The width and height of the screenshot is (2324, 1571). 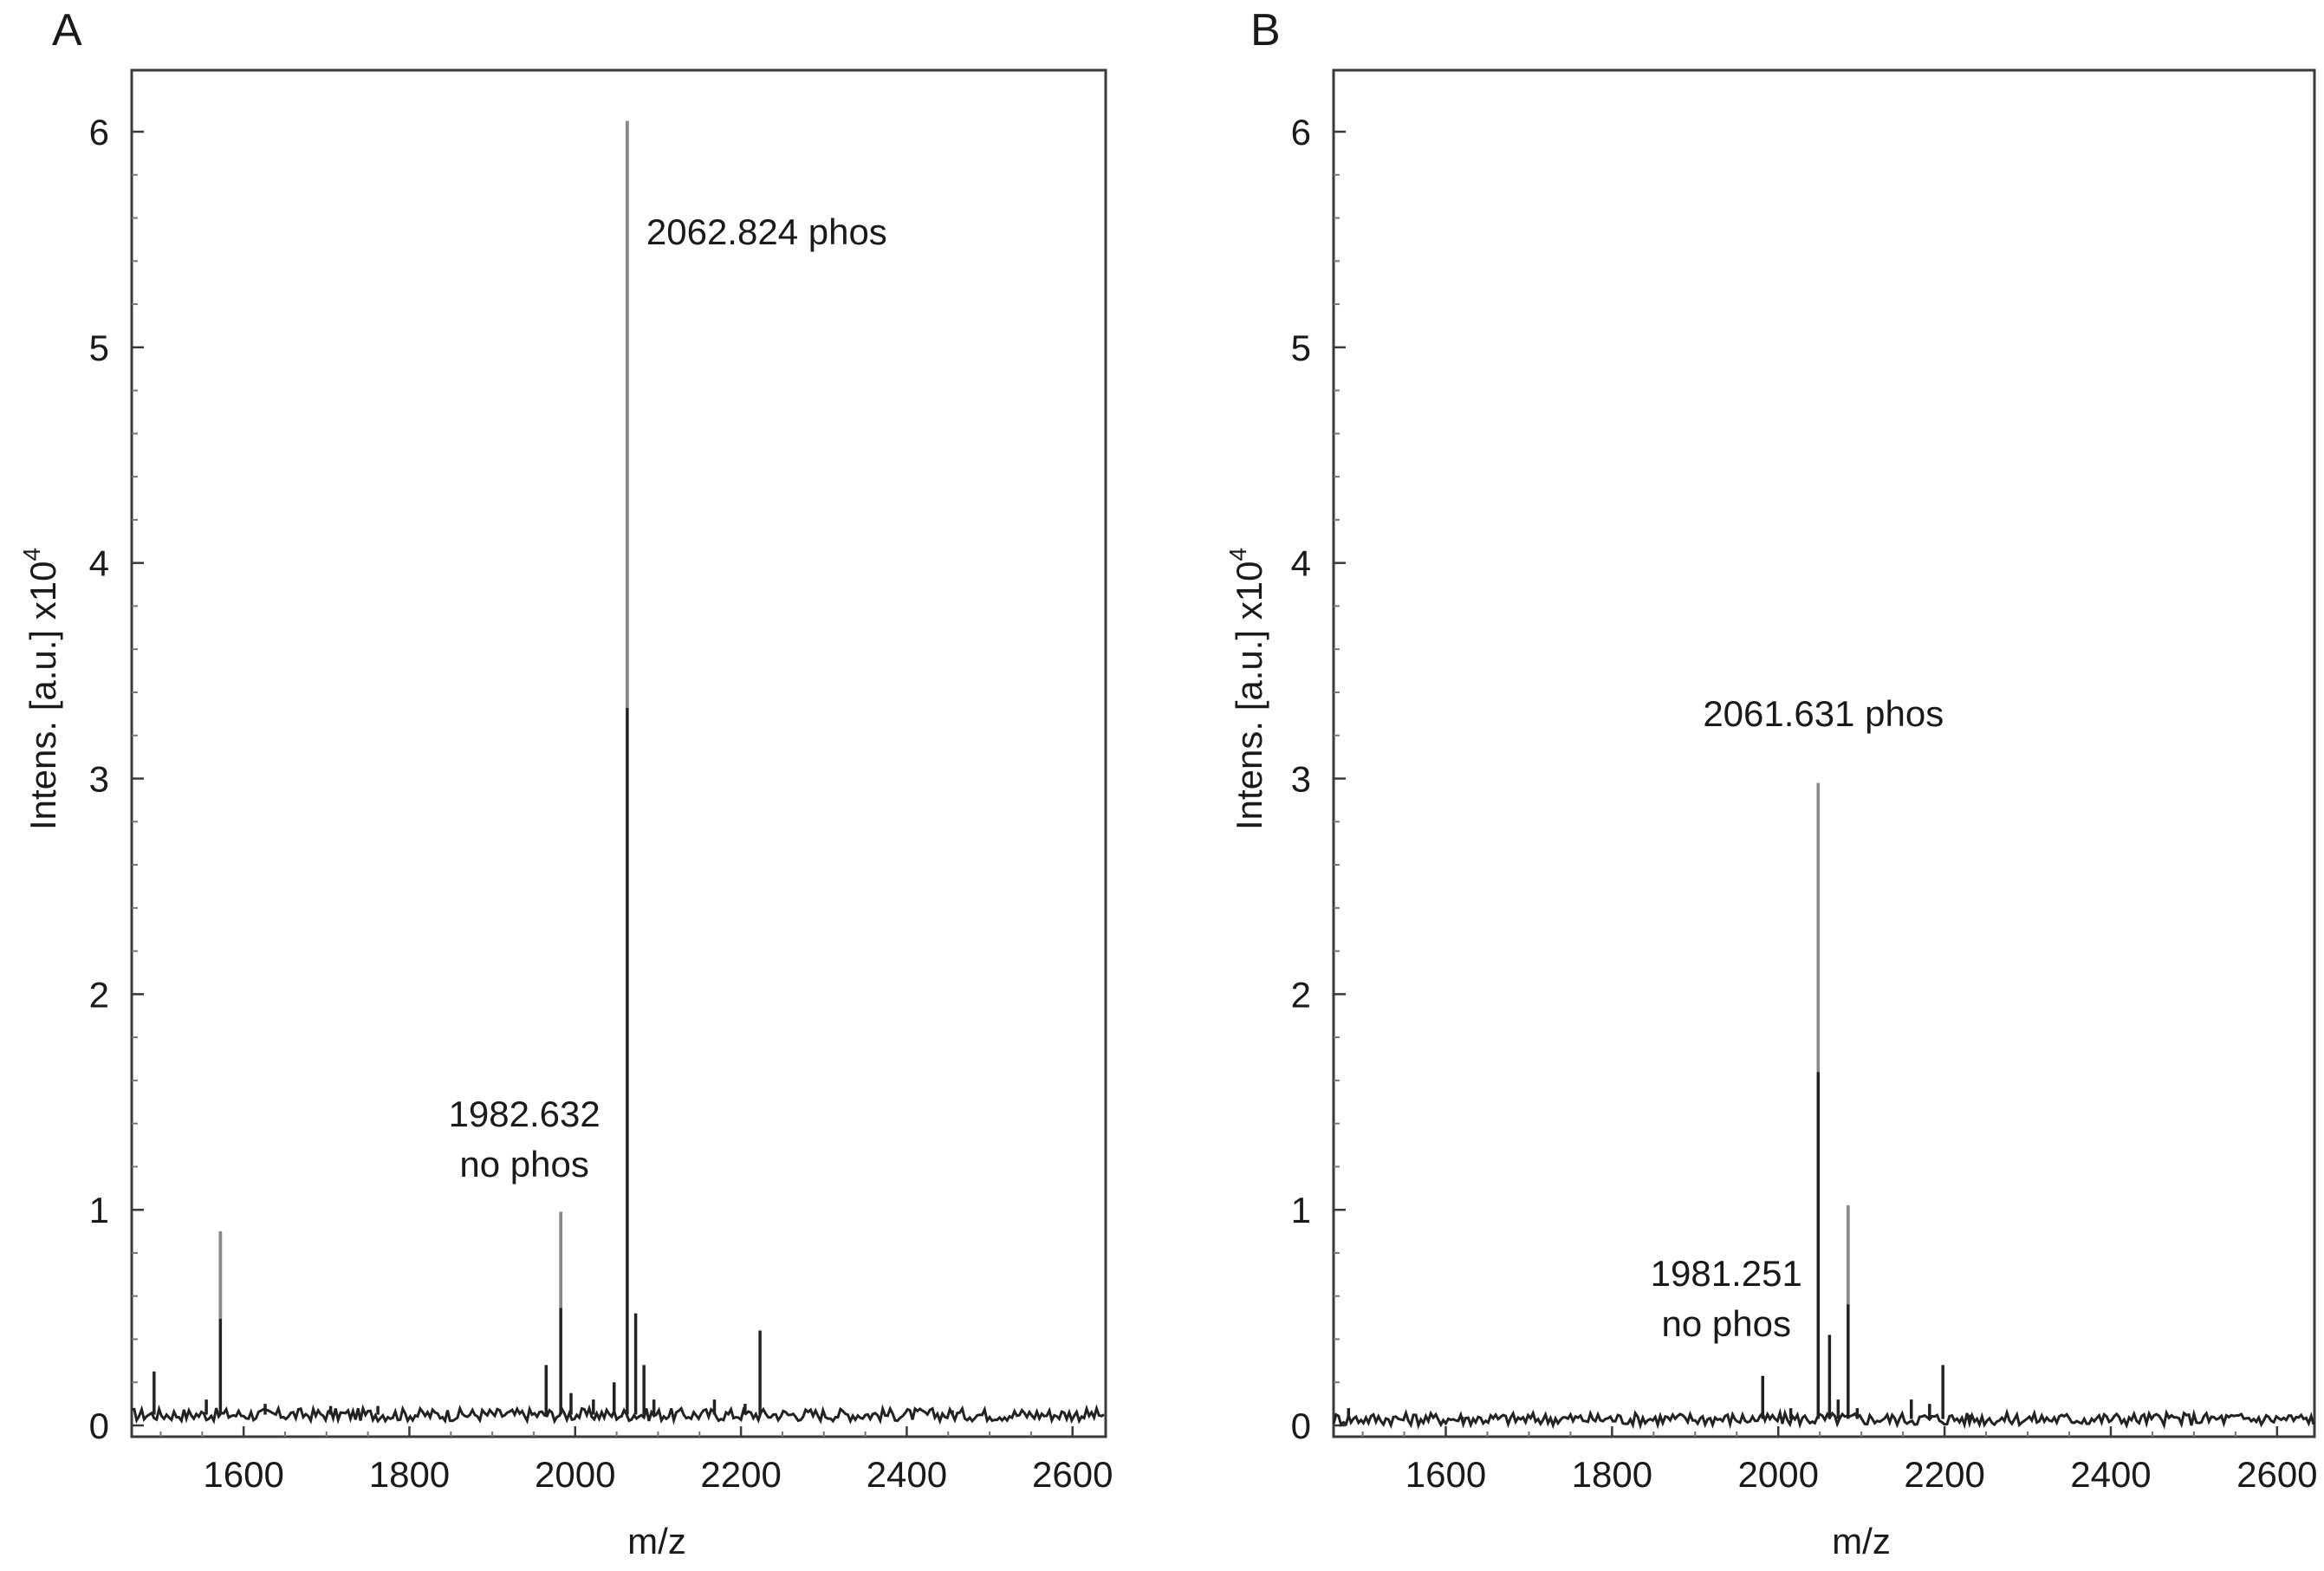 I want to click on peak-annotation-label: 1981.251, so click(x=1726, y=1274).